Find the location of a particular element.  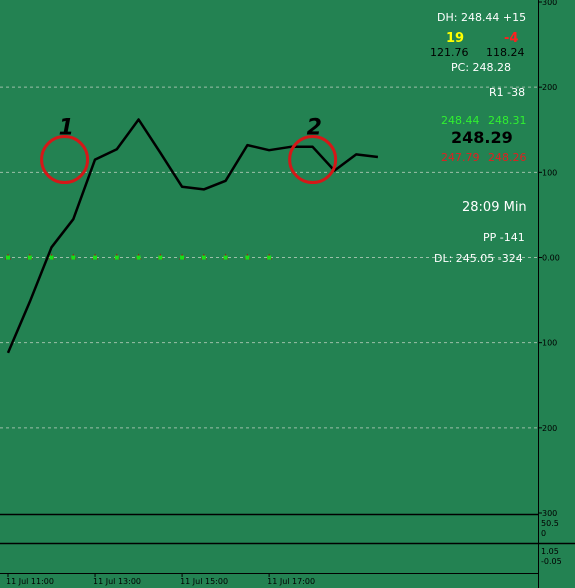

bid-left: 247.79 is located at coordinates (460, 157).